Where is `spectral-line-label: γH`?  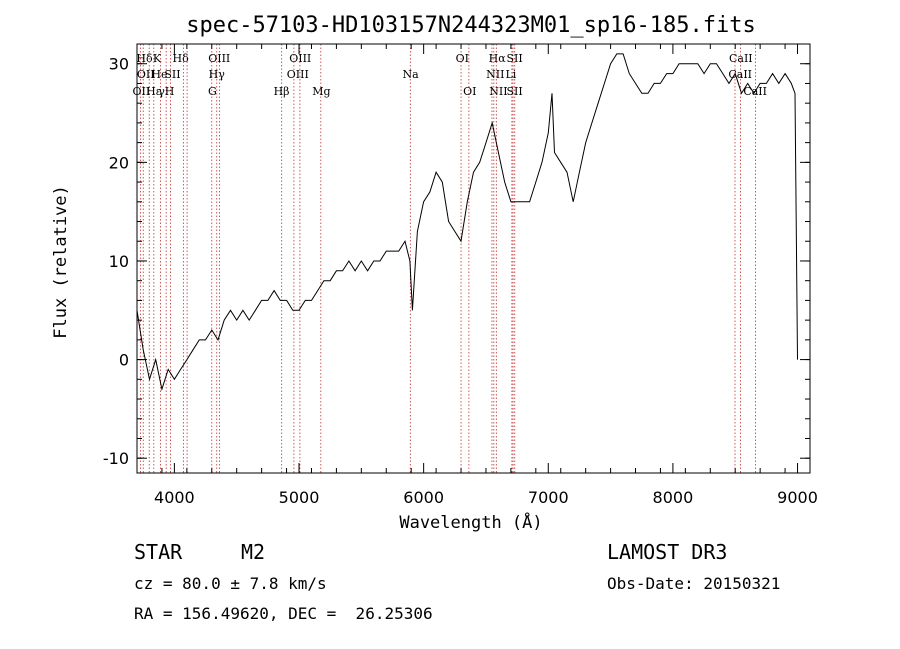 spectral-line-label: γH is located at coordinates (166, 91).